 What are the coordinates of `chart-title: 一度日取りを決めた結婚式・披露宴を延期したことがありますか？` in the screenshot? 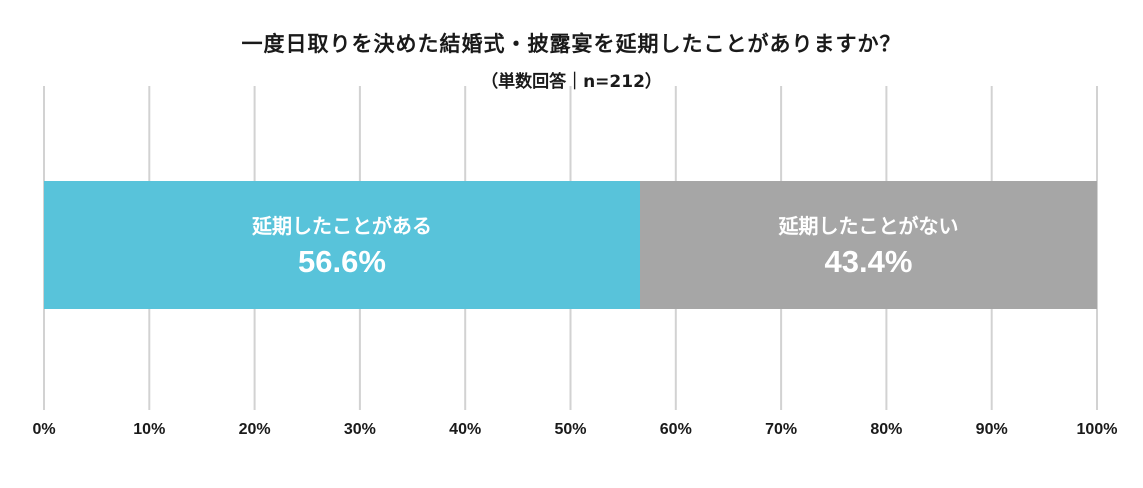 It's located at (571, 44).